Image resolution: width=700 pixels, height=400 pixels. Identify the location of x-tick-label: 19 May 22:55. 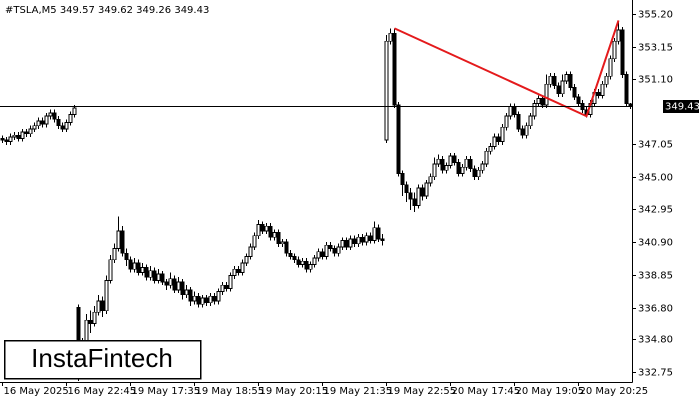
(422, 391).